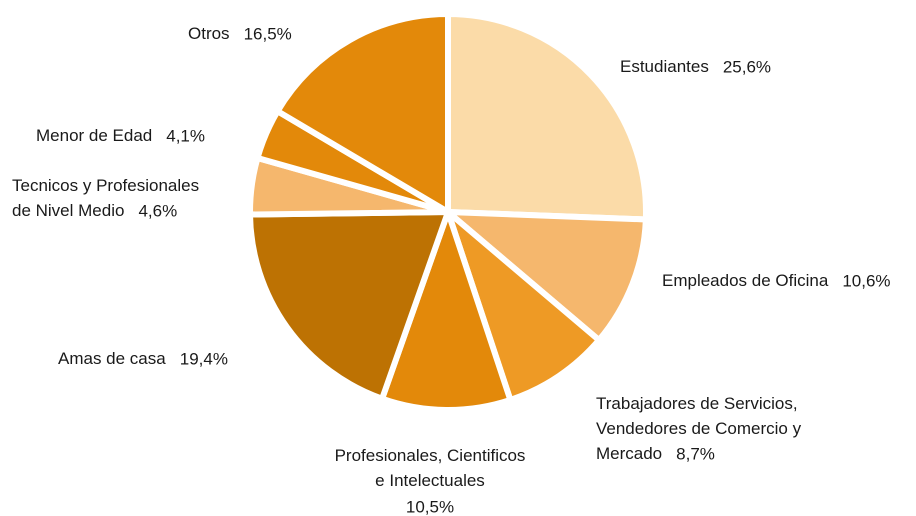 This screenshot has height=516, width=916. I want to click on slice-value-label: 8,7%, so click(695, 453).